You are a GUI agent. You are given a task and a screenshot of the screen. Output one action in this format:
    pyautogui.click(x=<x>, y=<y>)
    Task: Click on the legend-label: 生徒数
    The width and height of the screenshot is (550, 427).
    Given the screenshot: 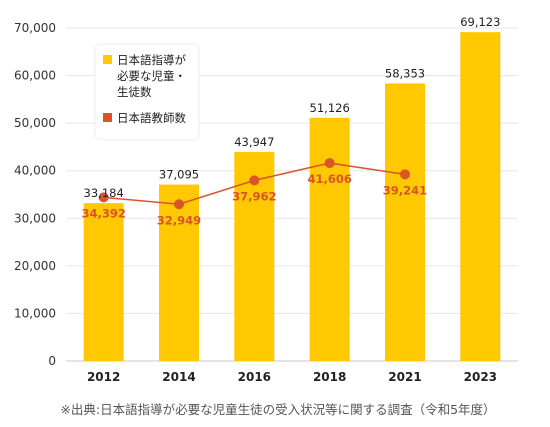 What is the action you would take?
    pyautogui.click(x=134, y=92)
    